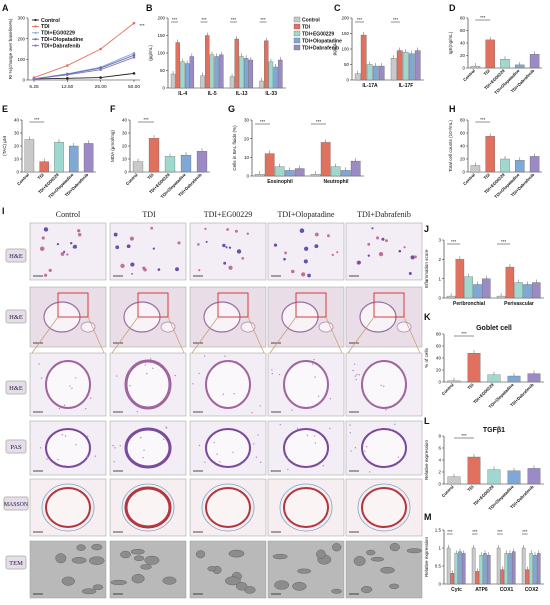 The width and height of the screenshot is (550, 605). I want to click on chart-title: TGFβ1, so click(494, 430).